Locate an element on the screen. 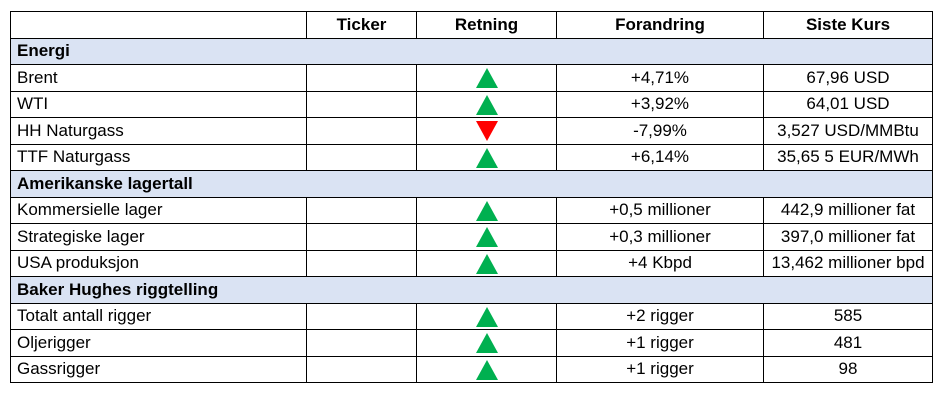 This screenshot has width=952, height=417. row-name: HH Naturgass is located at coordinates (158, 131).